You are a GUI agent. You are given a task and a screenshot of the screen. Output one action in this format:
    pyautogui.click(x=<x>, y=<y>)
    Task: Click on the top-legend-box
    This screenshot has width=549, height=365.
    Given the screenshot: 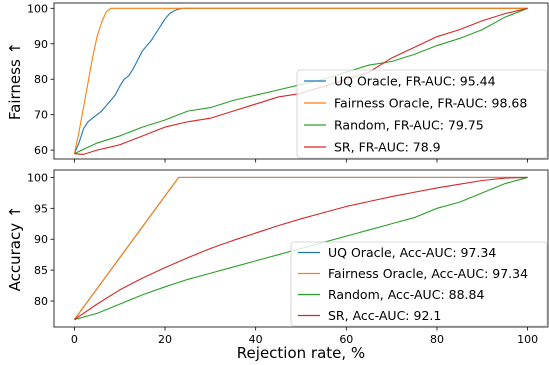 What is the action you would take?
    pyautogui.click(x=422, y=114)
    